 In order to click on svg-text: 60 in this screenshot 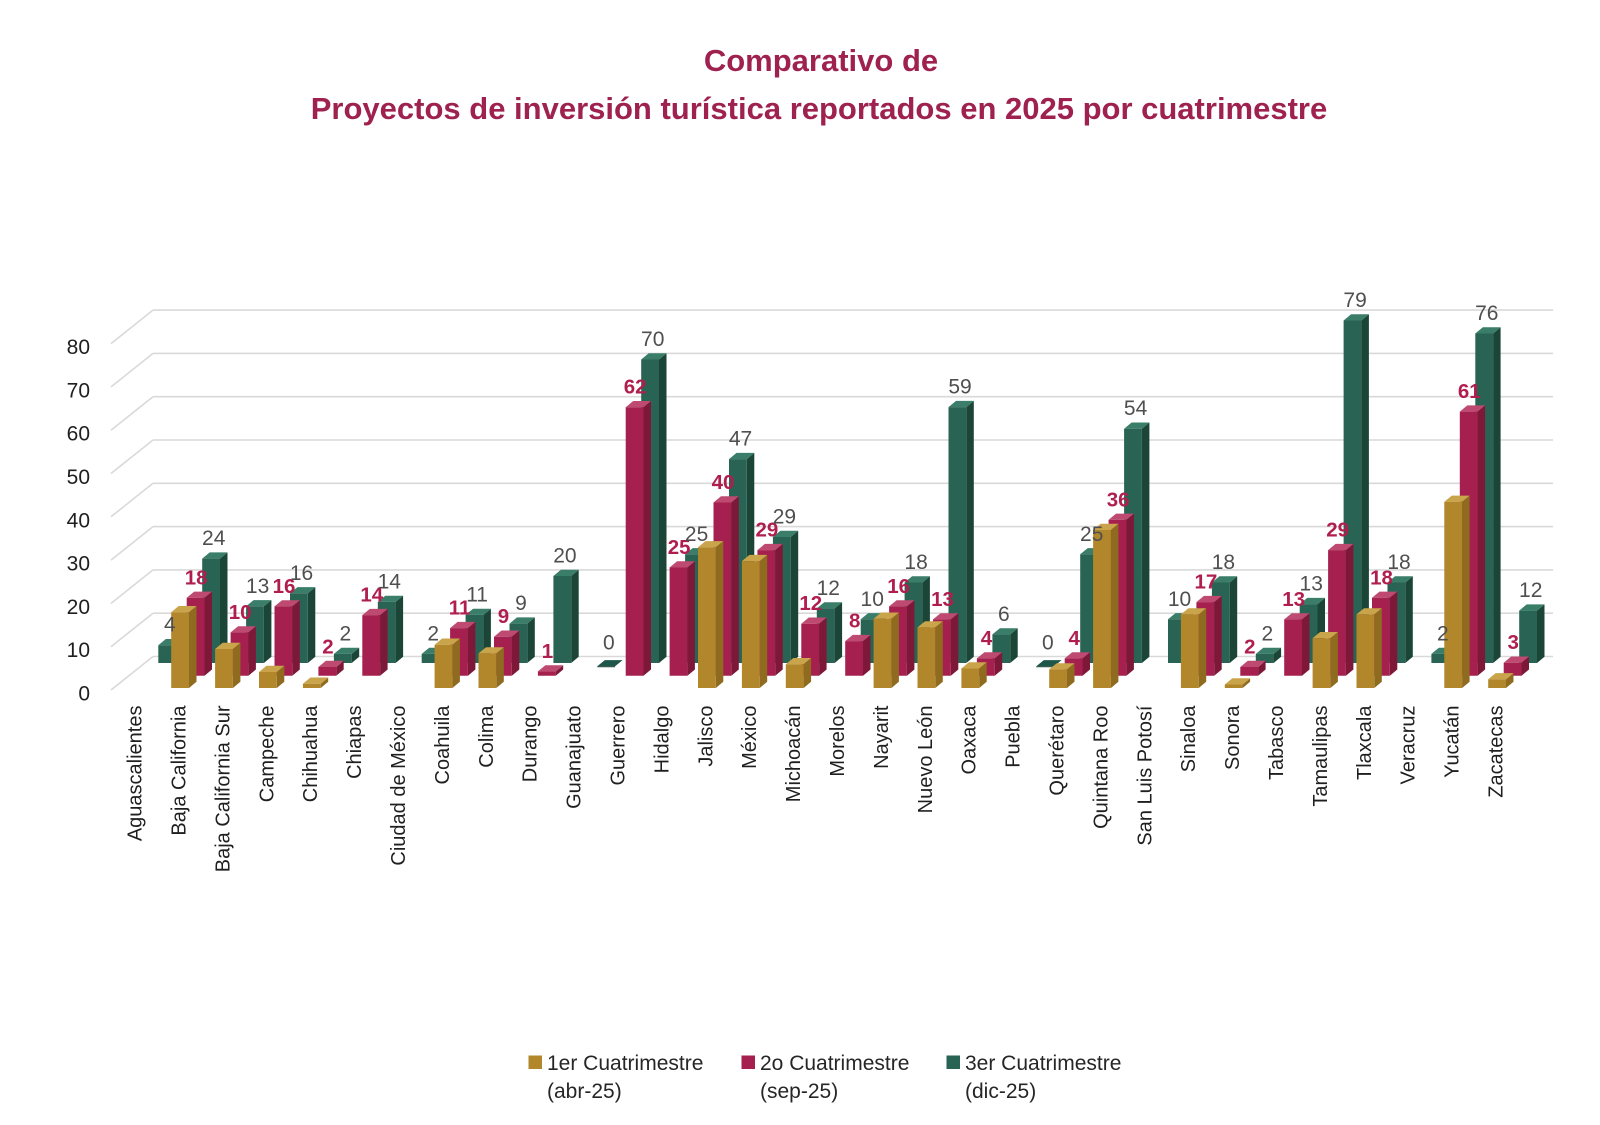, I will do `click(78, 434)`.